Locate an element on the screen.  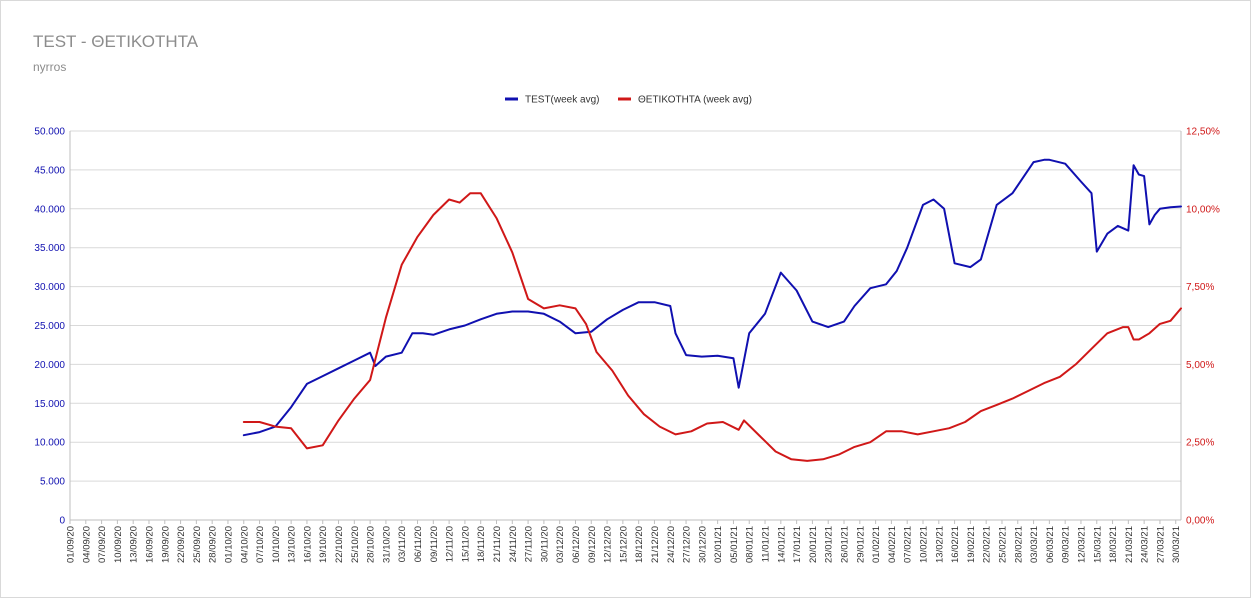
y-left-tick-label: 30.000 is located at coordinates (49, 287).